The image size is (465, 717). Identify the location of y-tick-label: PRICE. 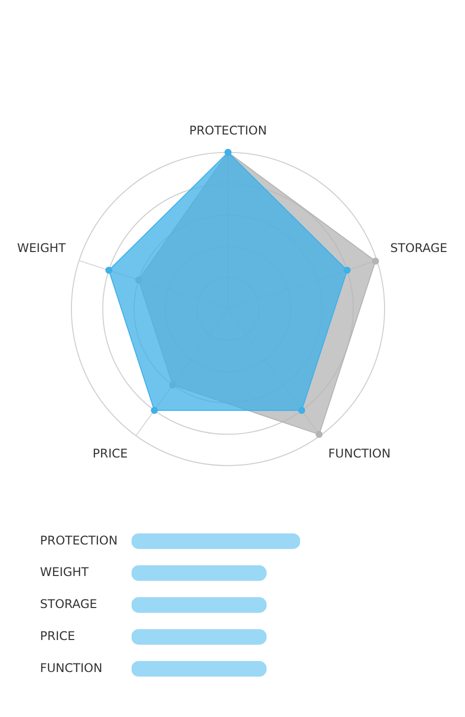
(58, 636).